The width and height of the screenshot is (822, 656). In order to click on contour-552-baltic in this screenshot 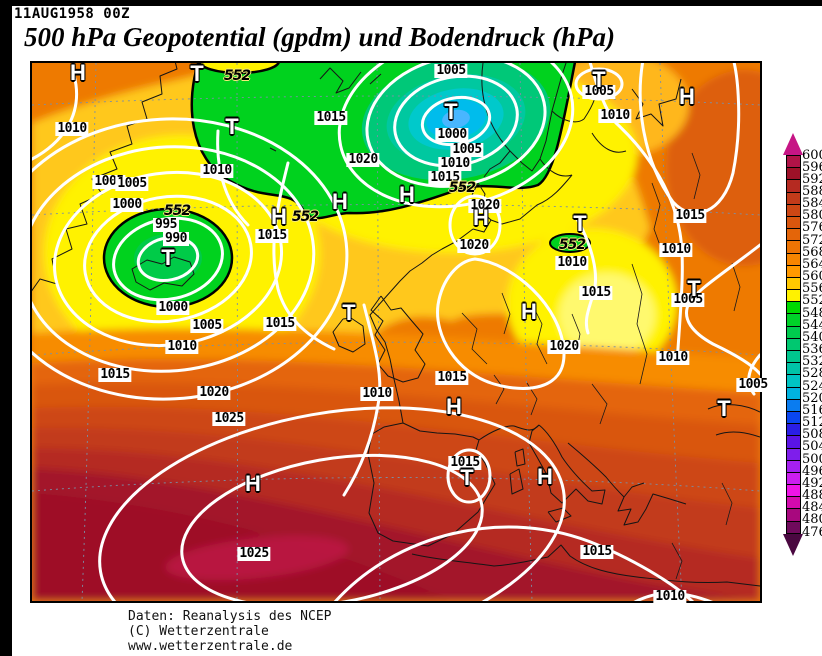, I will do `click(570, 243)`.